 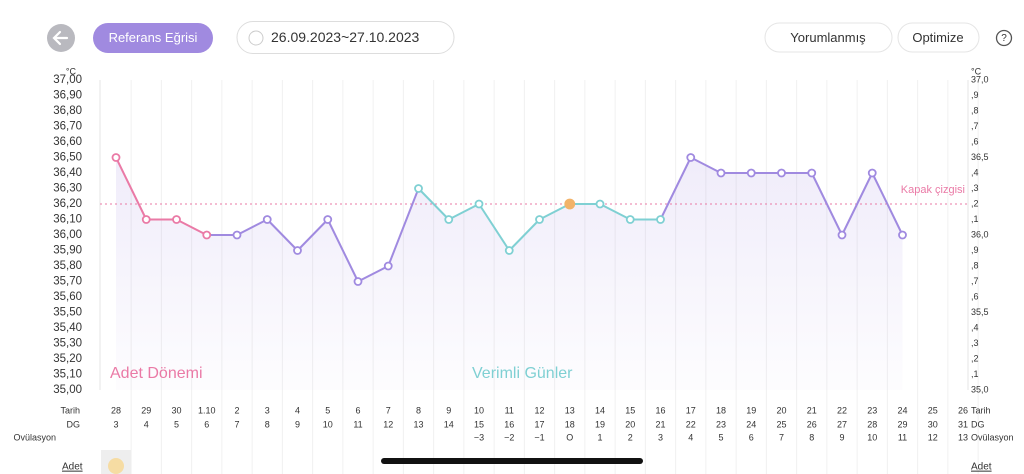 I want to click on y2-tick-label: 36,0, so click(x=980, y=234).